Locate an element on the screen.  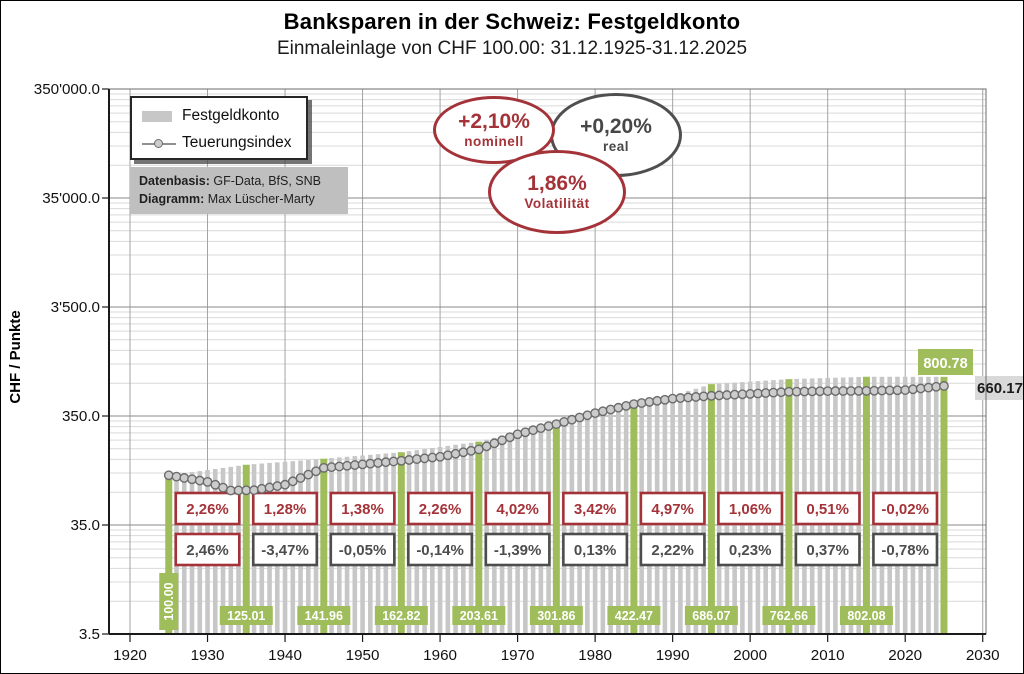
real-return-text: -0,05% is located at coordinates (363, 550).